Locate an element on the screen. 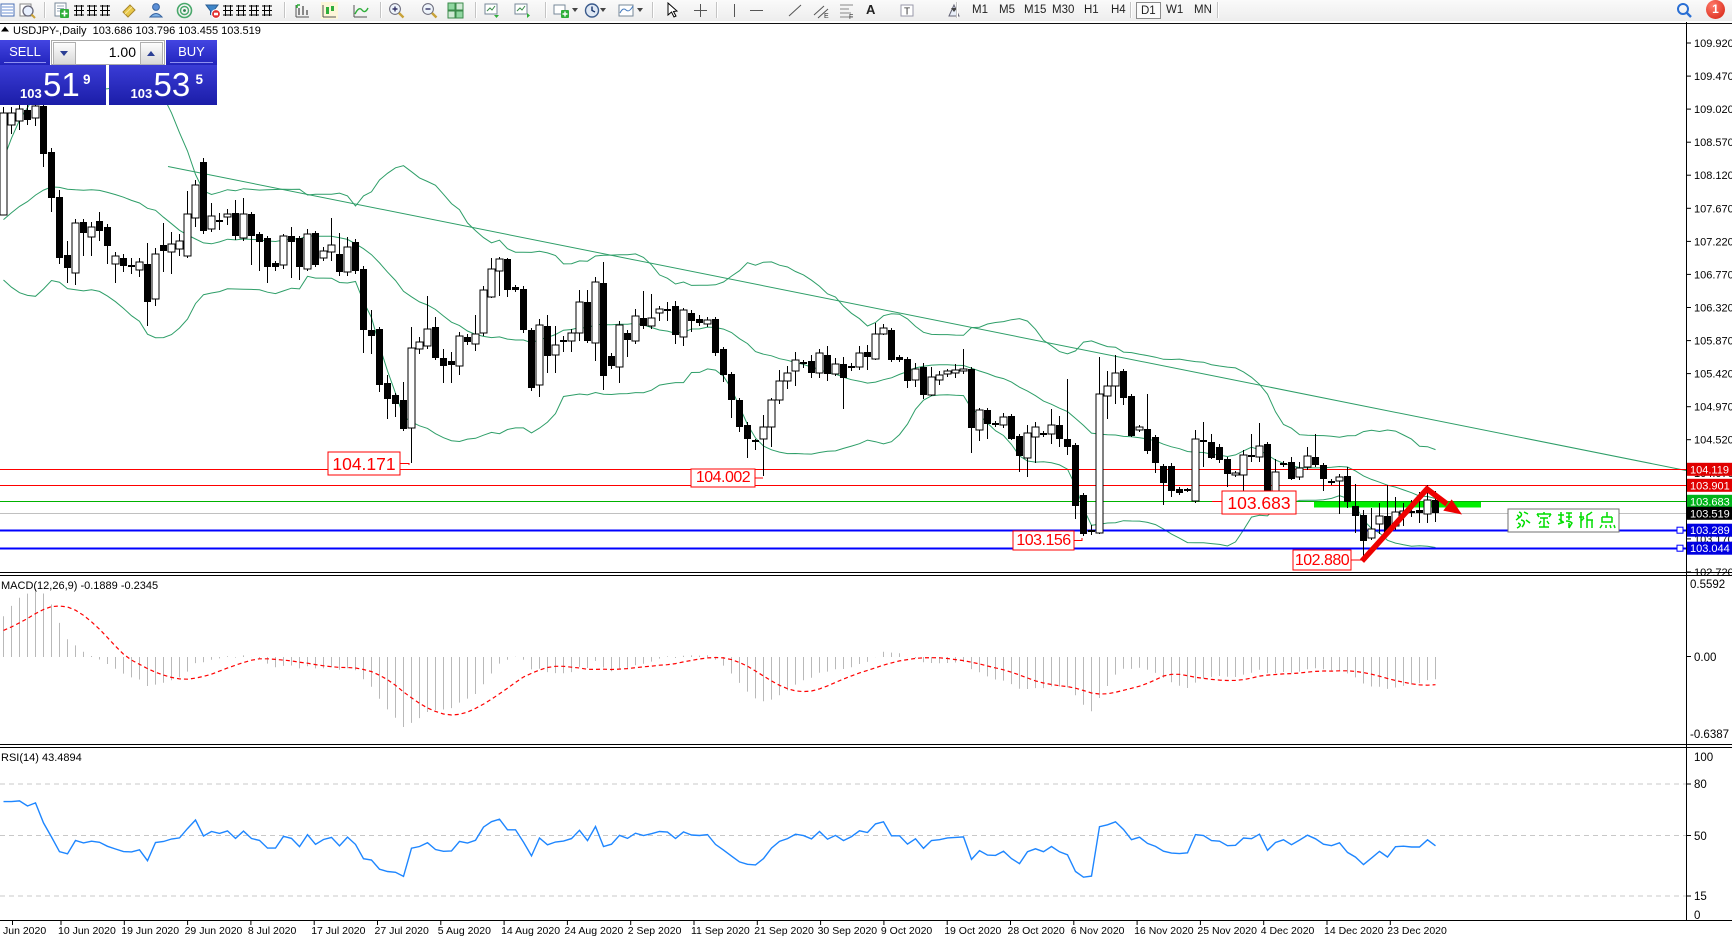 The image size is (1732, 944). svg-text: 102.880 is located at coordinates (1322, 560).